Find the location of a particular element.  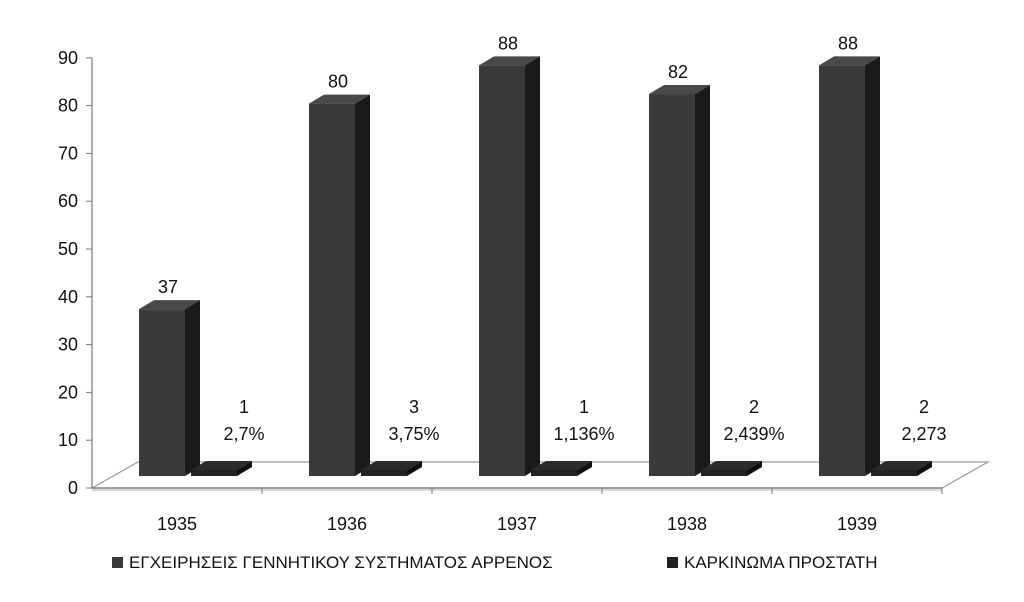

bar-prostate-1939 is located at coordinates (901, 468).